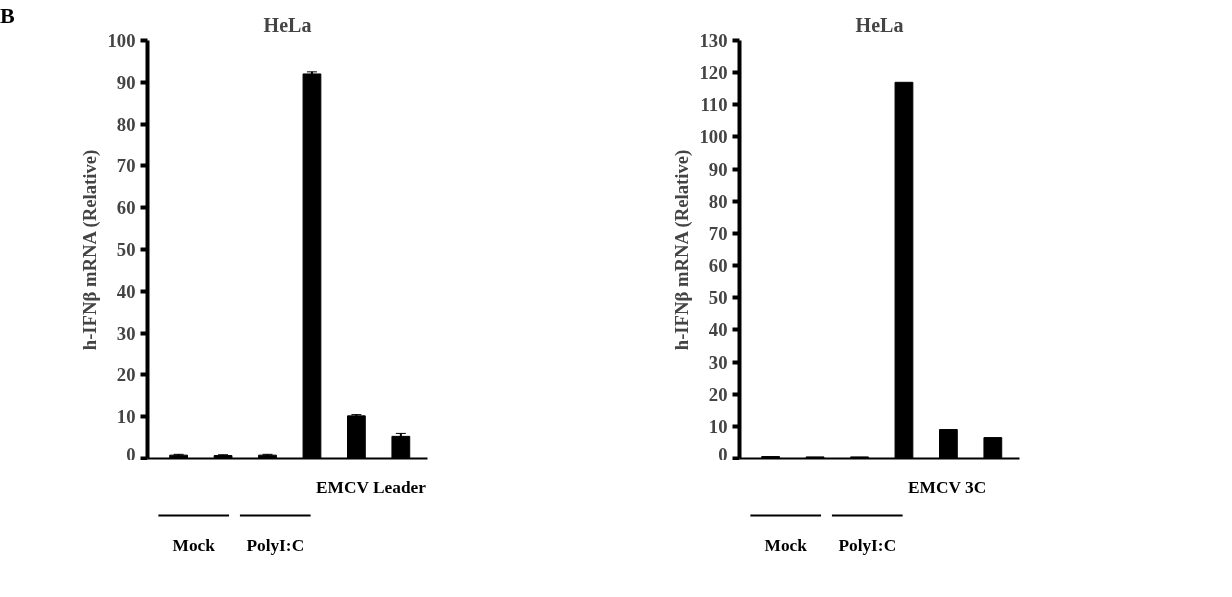  Describe the element at coordinates (947, 487) in the screenshot. I see `text: EMCV 3C` at that location.